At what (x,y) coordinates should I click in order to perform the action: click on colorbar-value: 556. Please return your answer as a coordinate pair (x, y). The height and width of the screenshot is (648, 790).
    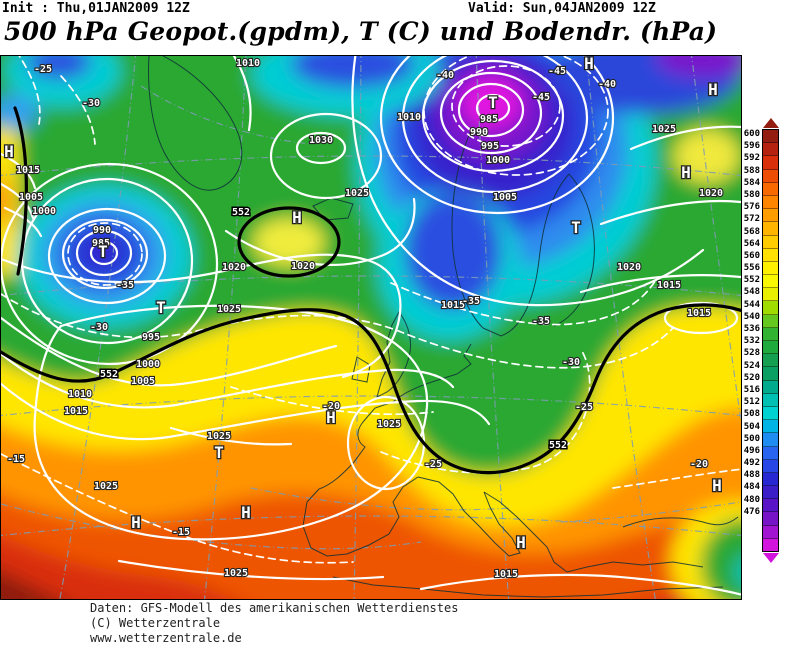
    Looking at the image, I should click on (751, 268).